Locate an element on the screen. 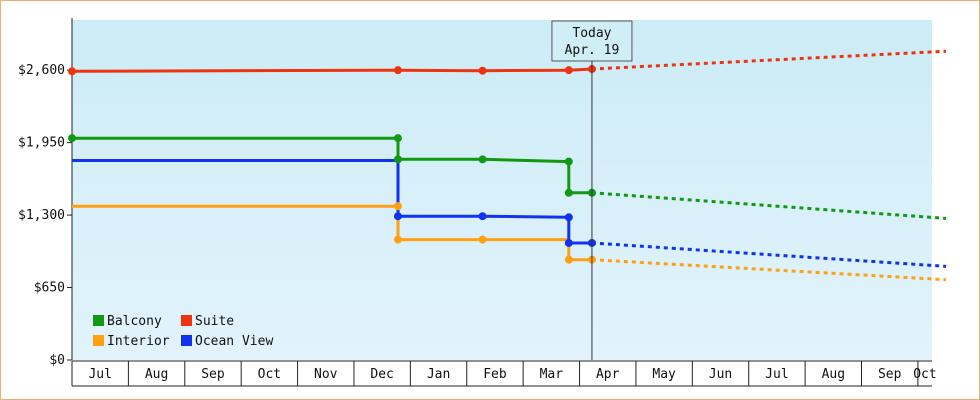 The height and width of the screenshot is (400, 980). today-label-box is located at coordinates (592, 41).